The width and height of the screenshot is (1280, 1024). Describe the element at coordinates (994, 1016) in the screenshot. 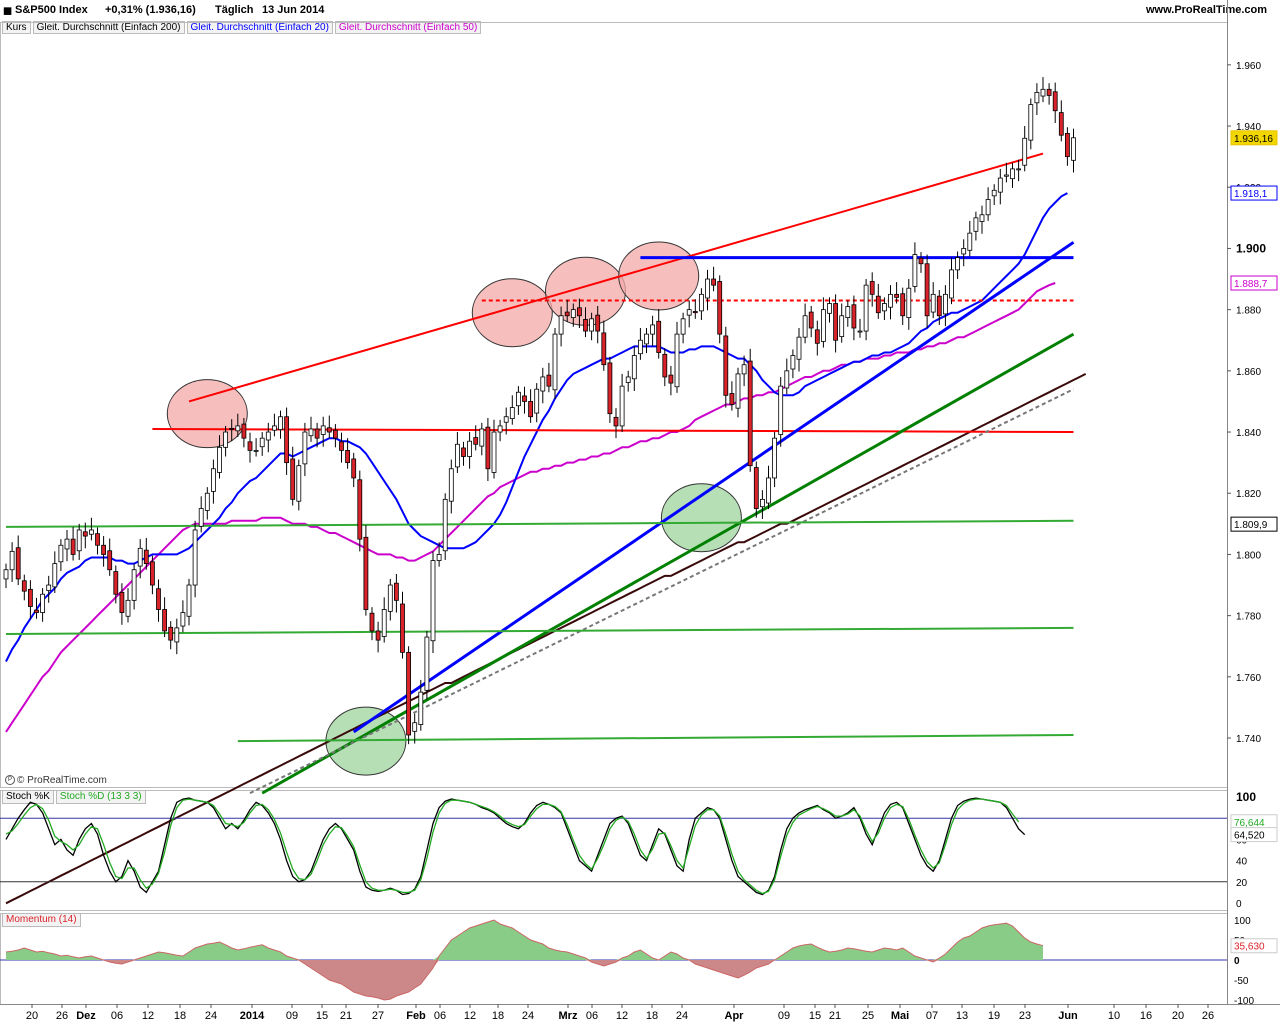

I see `xtick-label: 19` at that location.